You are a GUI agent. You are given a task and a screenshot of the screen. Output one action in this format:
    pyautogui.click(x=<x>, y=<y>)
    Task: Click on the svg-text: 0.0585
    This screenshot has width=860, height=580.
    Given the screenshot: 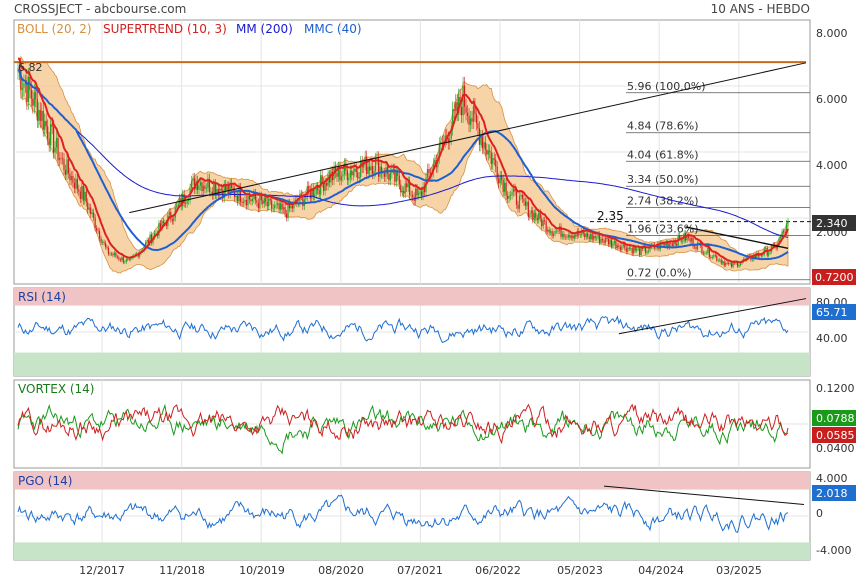 What is the action you would take?
    pyautogui.click(x=835, y=435)
    